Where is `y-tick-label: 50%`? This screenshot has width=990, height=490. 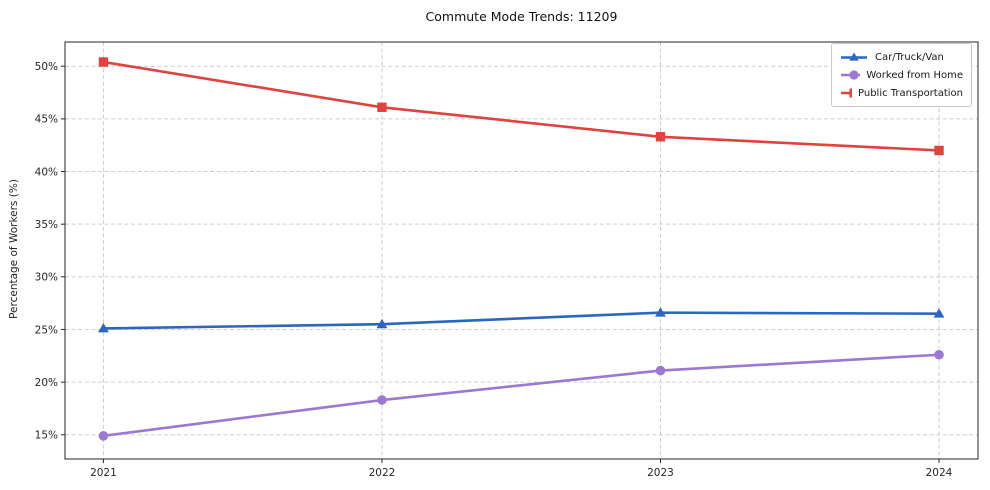 y-tick-label: 50% is located at coordinates (46, 67).